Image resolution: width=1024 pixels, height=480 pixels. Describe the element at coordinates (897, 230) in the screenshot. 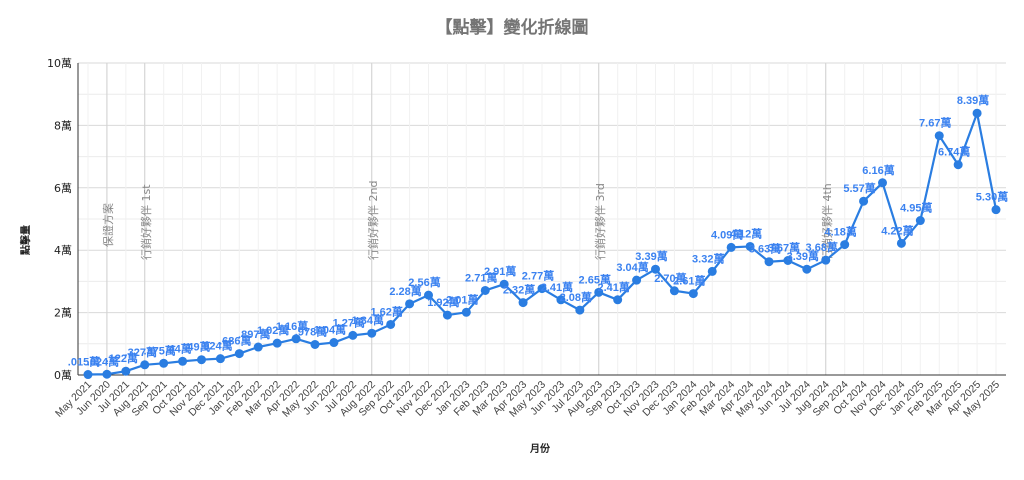

I see `data-label: 4.22萬` at that location.